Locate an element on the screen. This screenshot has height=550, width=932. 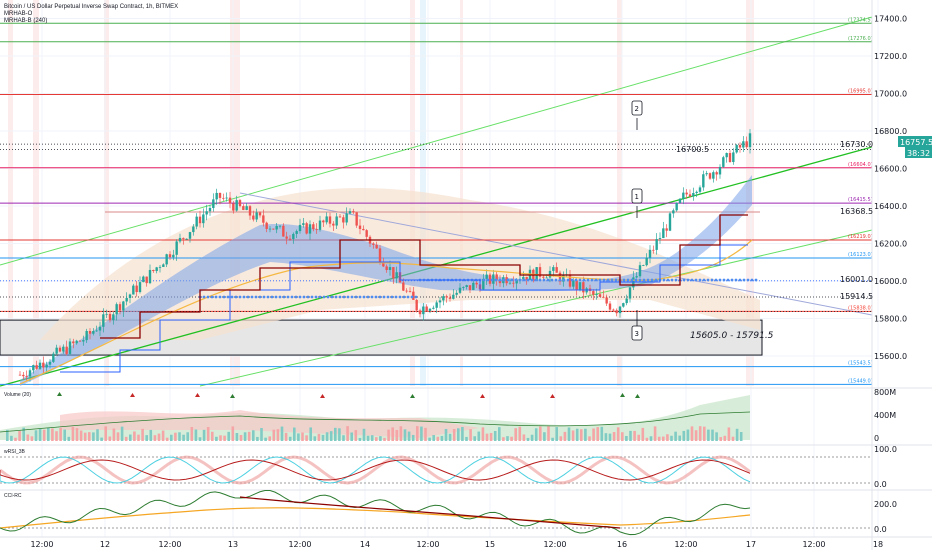
price-tick-1: 17200.0 is located at coordinates (890, 56).